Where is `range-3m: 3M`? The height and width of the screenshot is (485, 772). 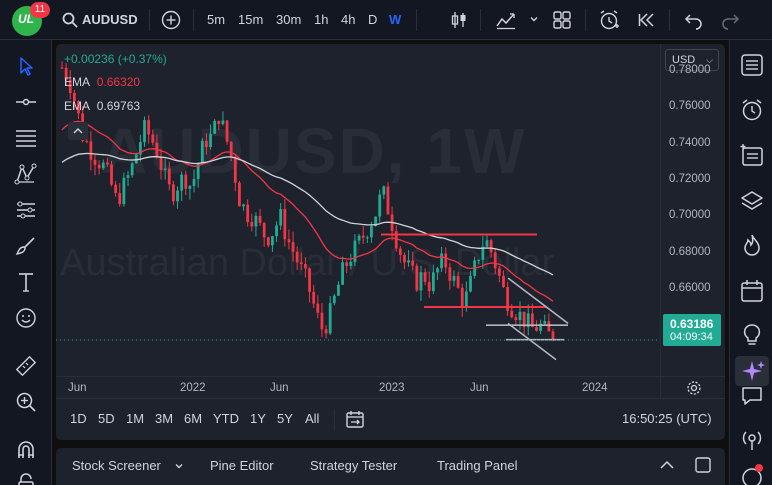
range-3m: 3M is located at coordinates (164, 418).